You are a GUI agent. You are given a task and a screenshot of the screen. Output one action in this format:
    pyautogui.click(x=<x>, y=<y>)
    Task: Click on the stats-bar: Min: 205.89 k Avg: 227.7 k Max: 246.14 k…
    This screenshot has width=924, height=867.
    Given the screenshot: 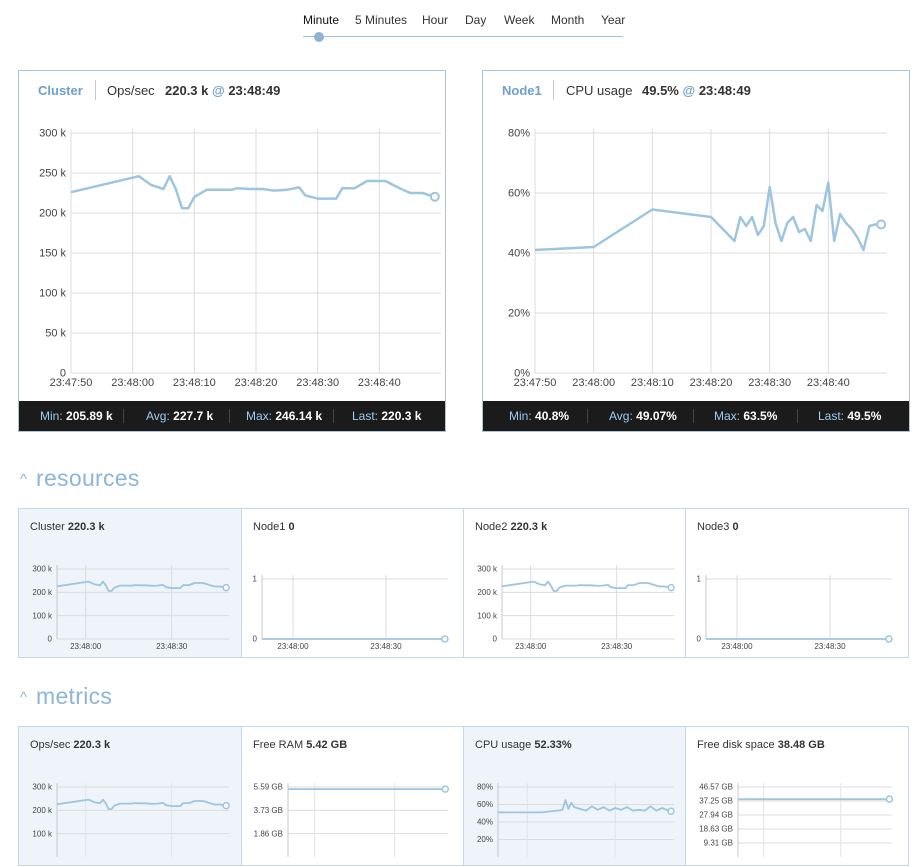 What is the action you would take?
    pyautogui.click(x=232, y=416)
    